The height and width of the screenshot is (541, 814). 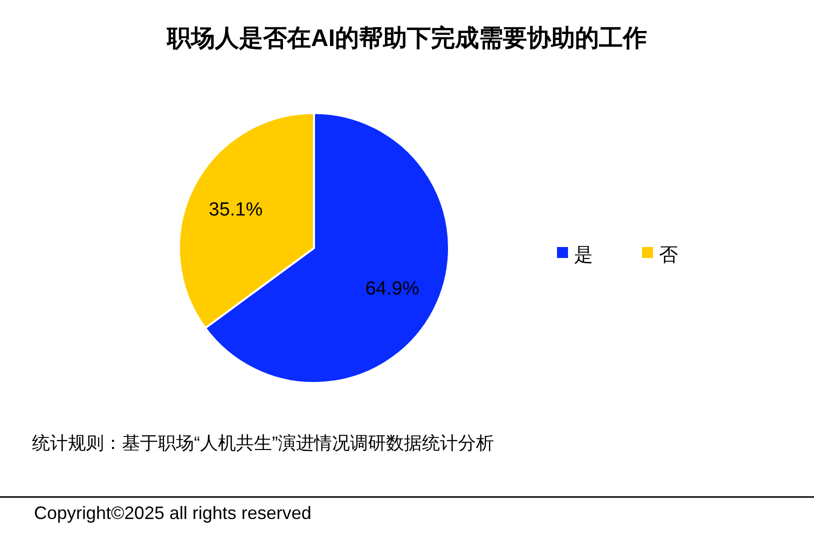 I want to click on legend-label: 是, so click(x=583, y=255).